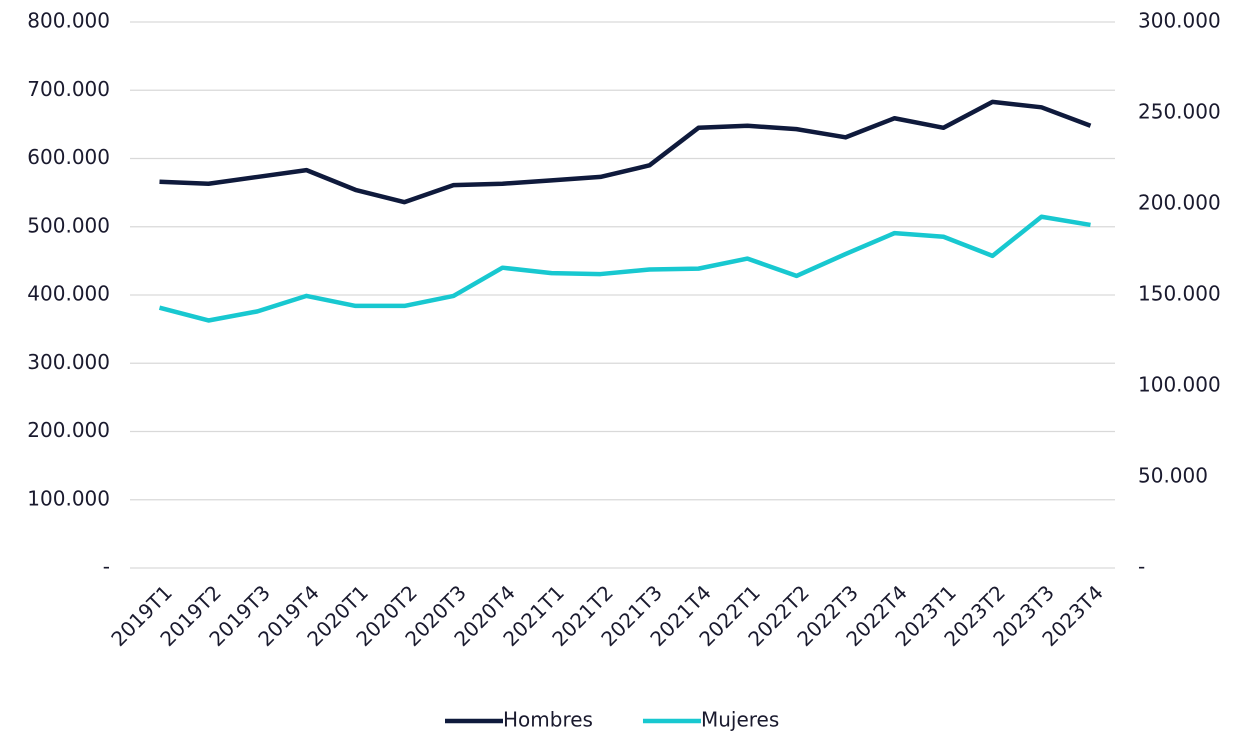 The height and width of the screenshot is (739, 1252). Describe the element at coordinates (1141, 567) in the screenshot. I see `y2-tick-label: -` at that location.